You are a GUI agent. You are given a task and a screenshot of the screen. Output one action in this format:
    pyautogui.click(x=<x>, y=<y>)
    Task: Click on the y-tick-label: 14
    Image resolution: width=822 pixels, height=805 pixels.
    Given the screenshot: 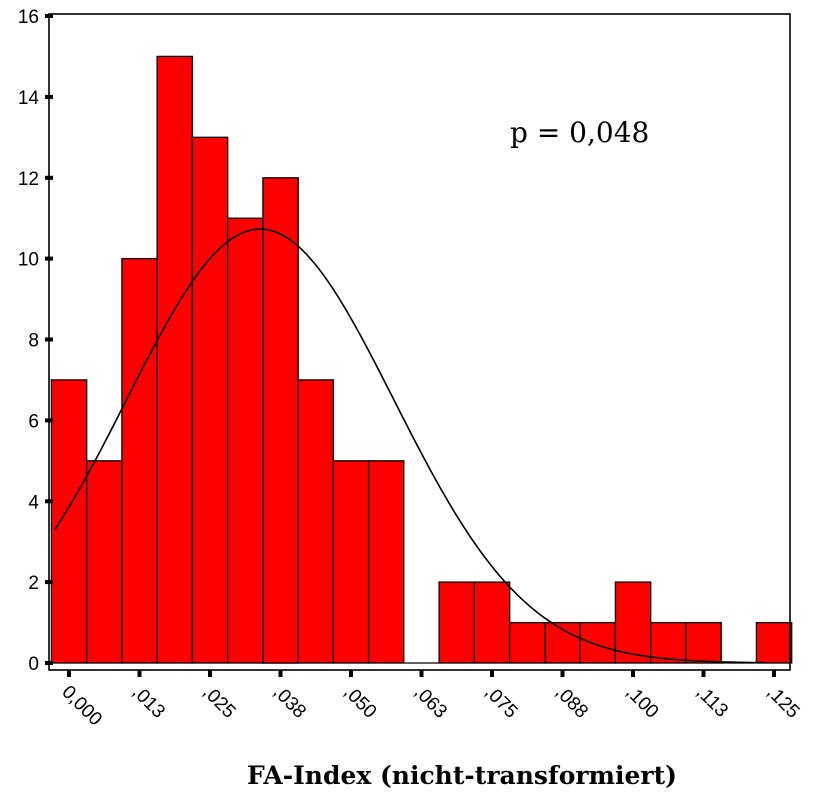 What is the action you would take?
    pyautogui.click(x=29, y=98)
    